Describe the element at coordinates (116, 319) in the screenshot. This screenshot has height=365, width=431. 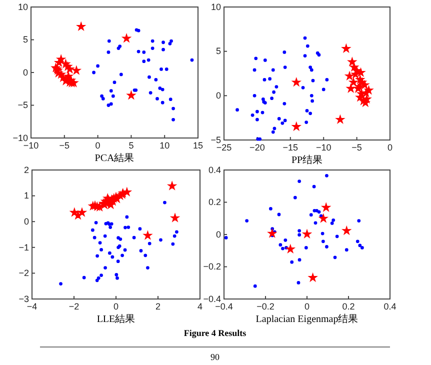
I see `x-axis-title: LLE結果` at that location.